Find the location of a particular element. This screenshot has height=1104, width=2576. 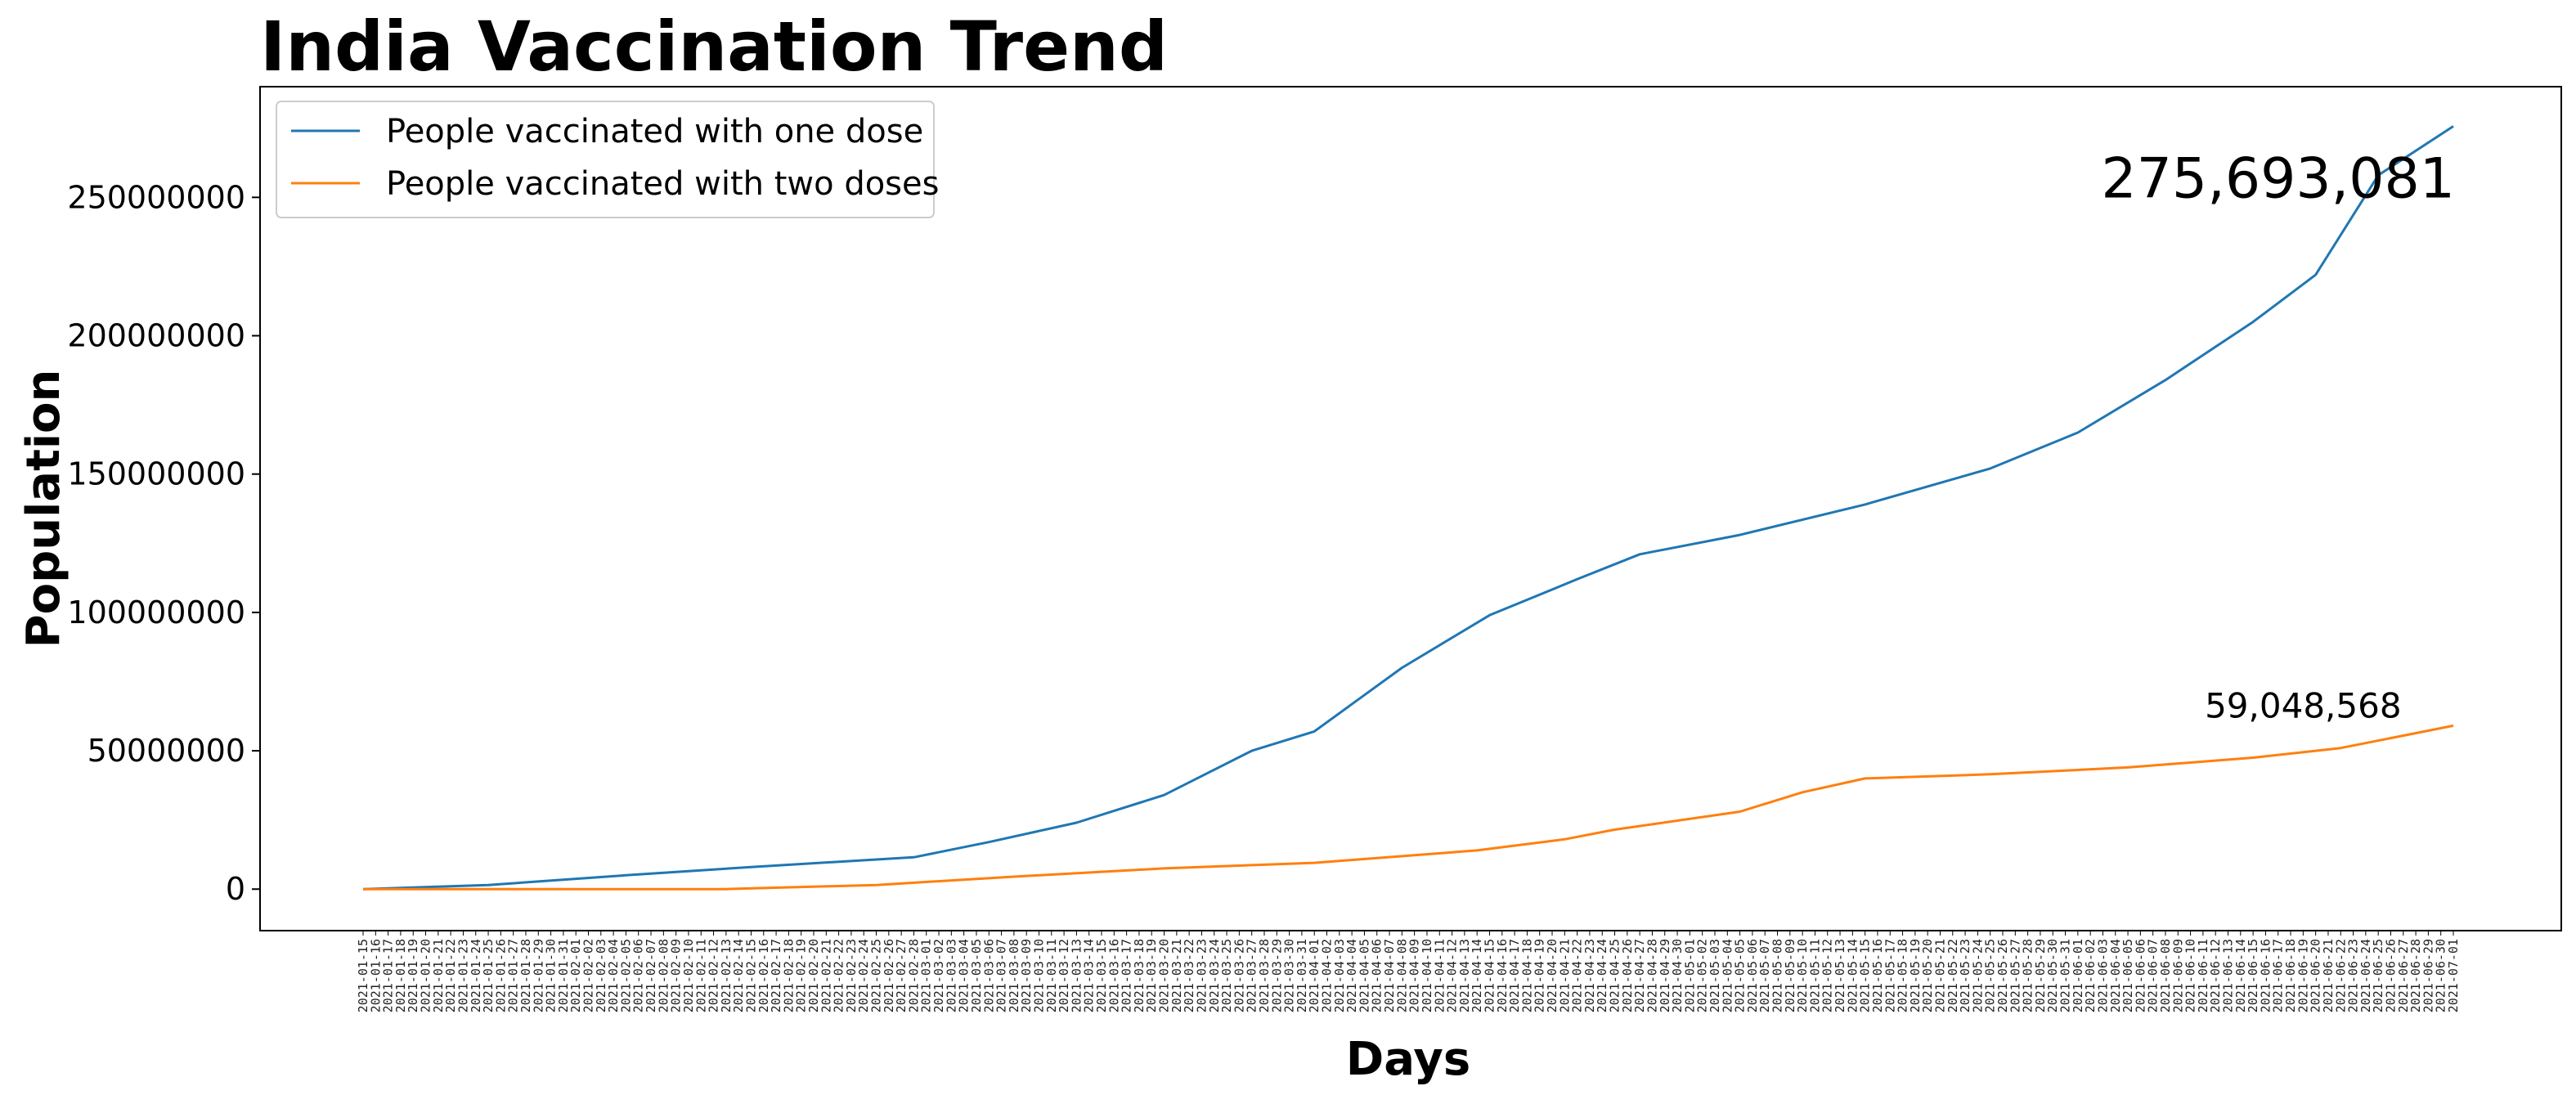

x-tick-label: 2021-06-22 is located at coordinates (2340, 976).